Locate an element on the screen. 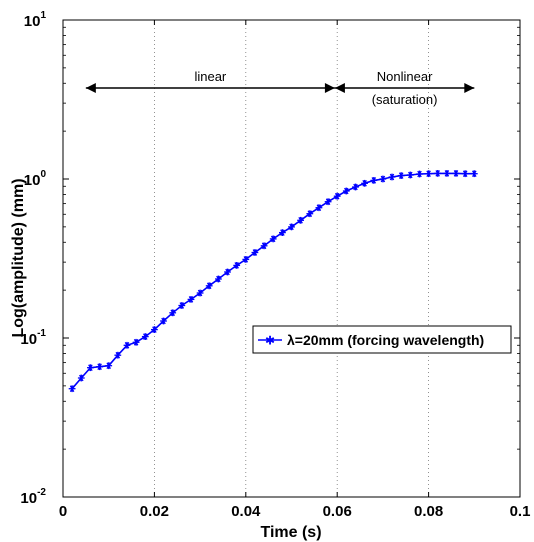  x-tick-label: 0.02 is located at coordinates (154, 511).